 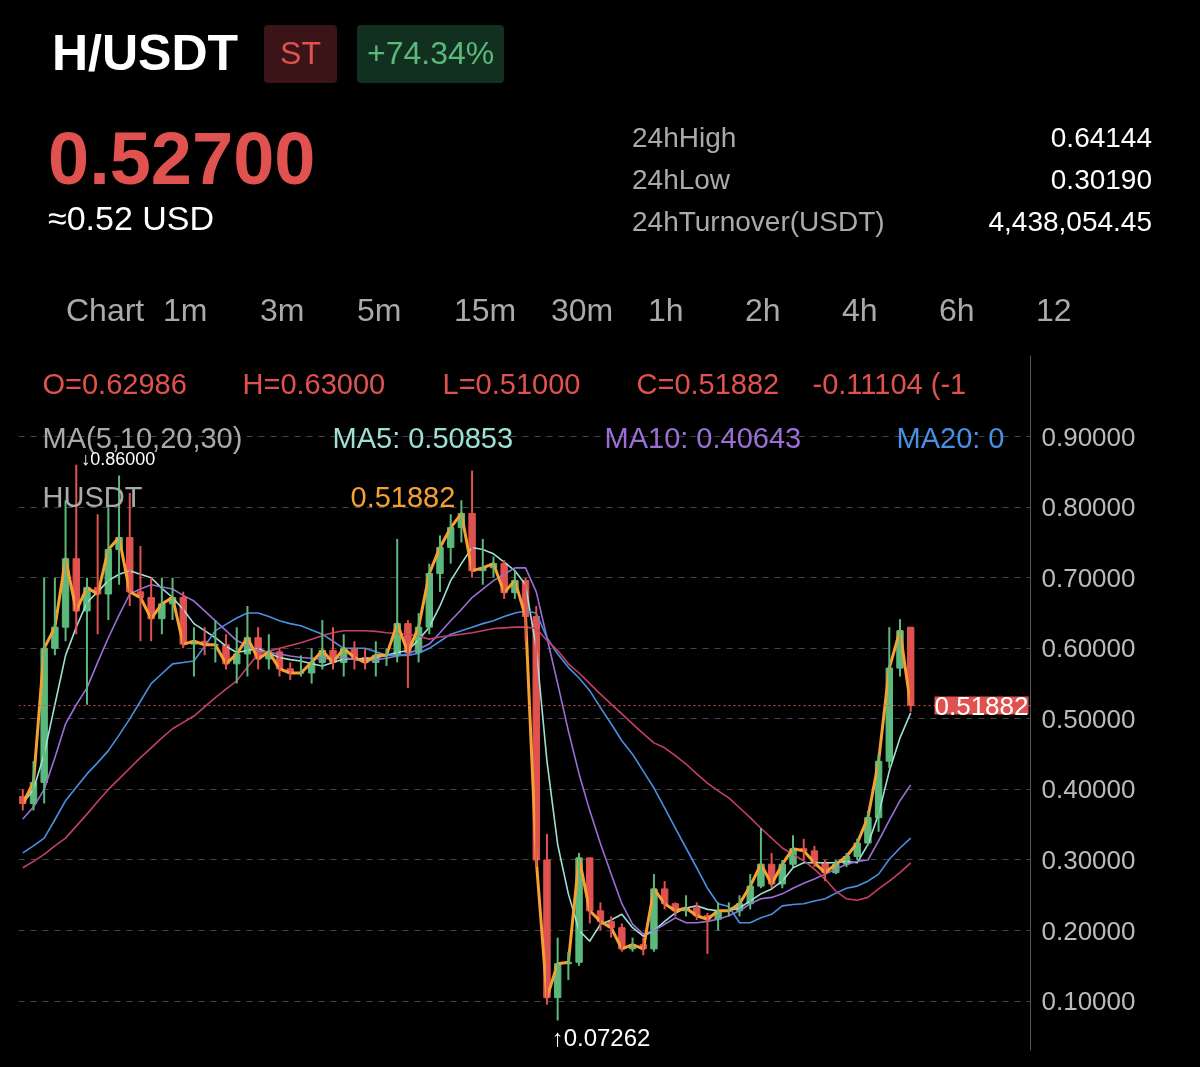 I want to click on y-tick-label: 0.10000, so click(x=1088, y=1001).